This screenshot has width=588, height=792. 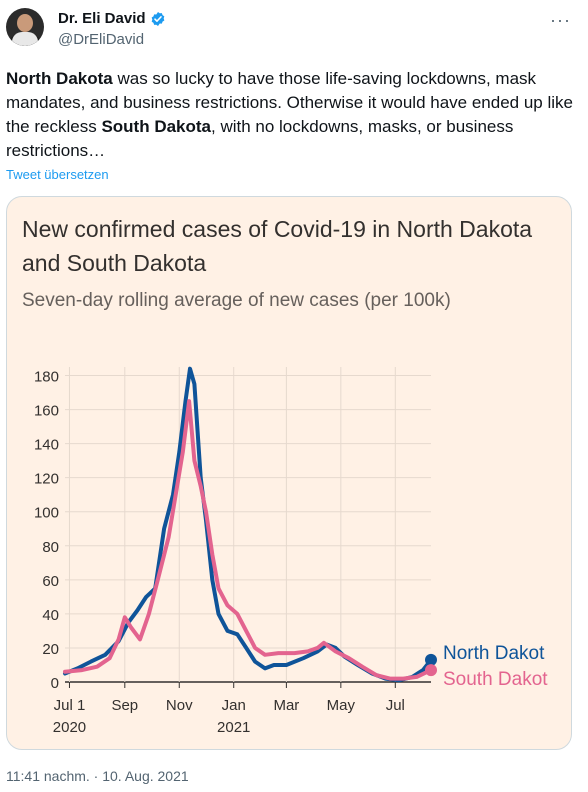 I want to click on chart-title-line-2: and South Dakota, so click(x=114, y=263).